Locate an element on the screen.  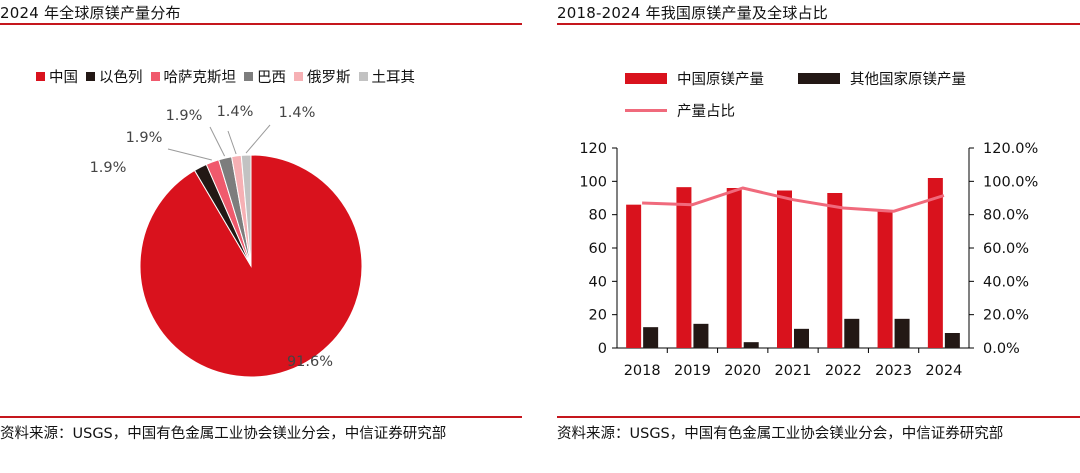
x-tick-label: 2020 is located at coordinates (742, 371).